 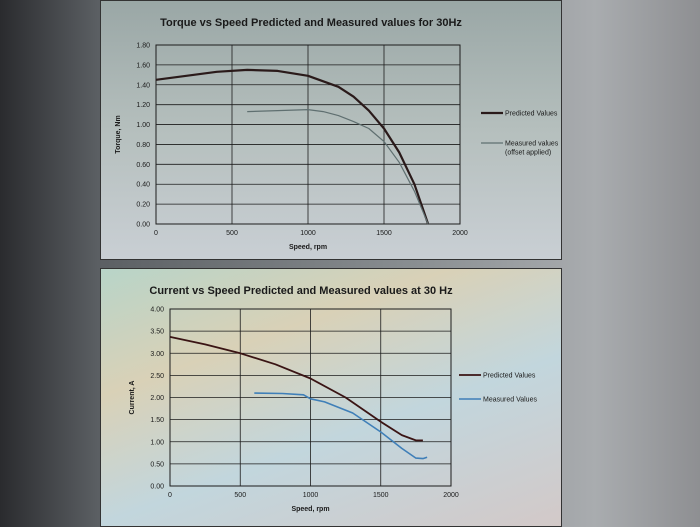 I want to click on y-tick-label: 0.50, so click(x=157, y=464).